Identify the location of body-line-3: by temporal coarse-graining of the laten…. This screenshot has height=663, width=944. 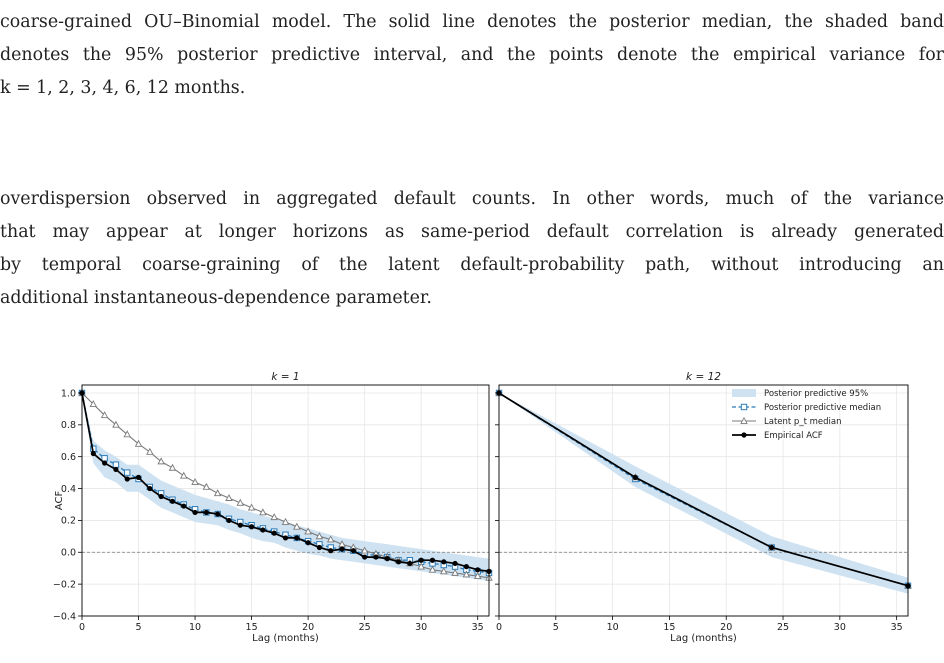
(472, 265).